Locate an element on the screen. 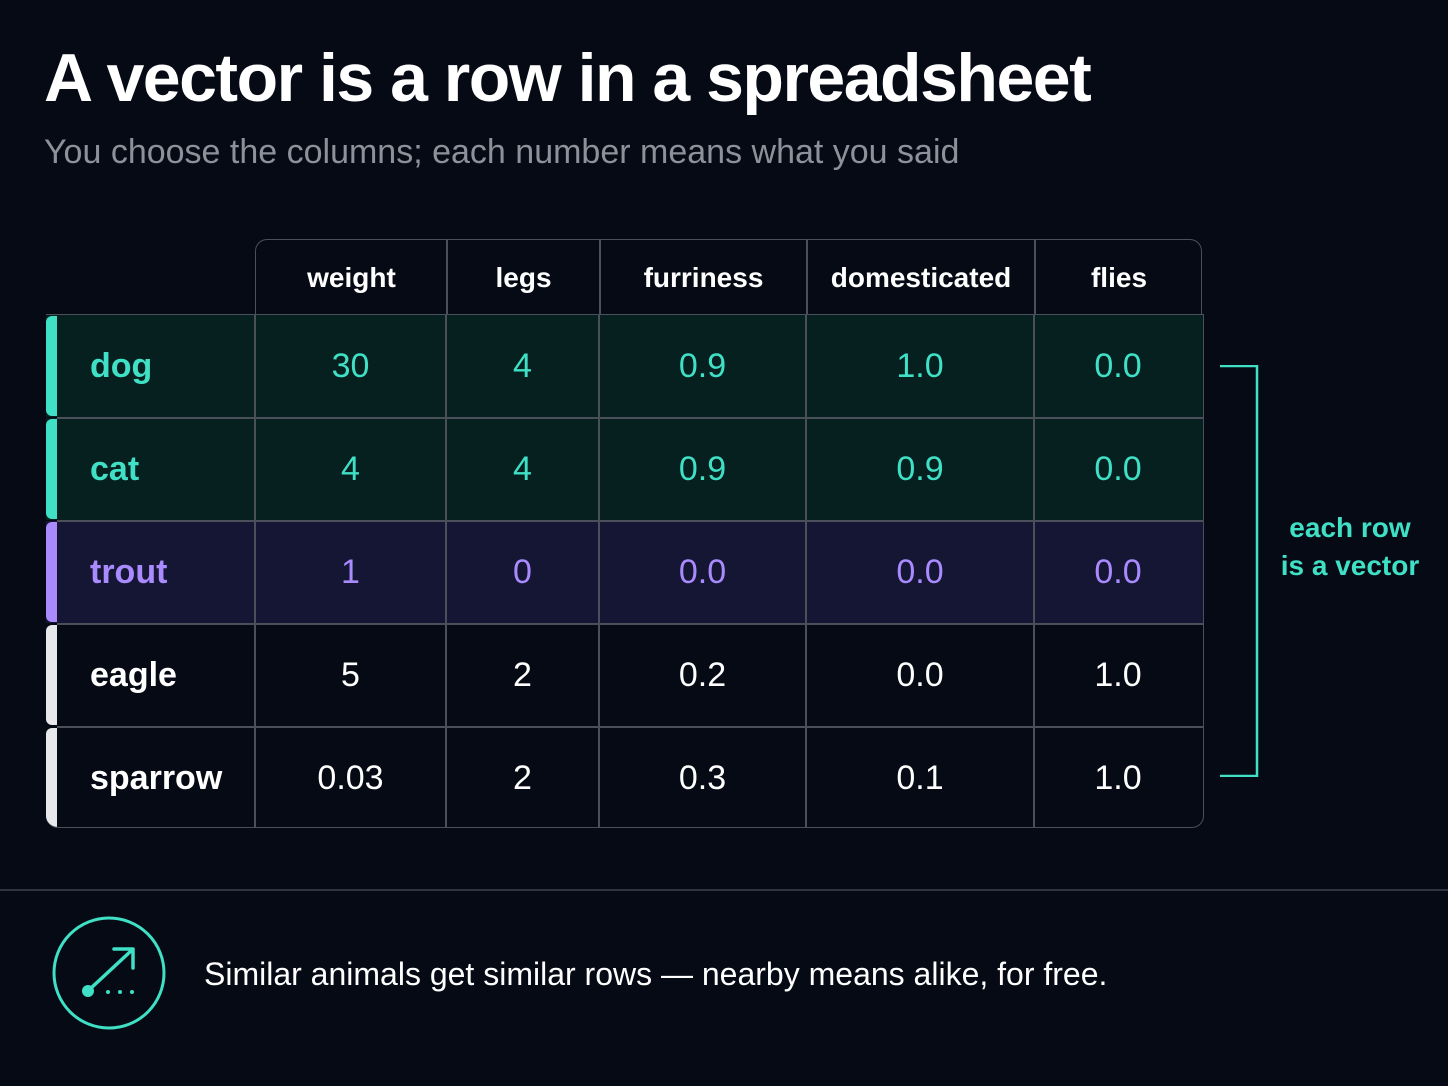  table-row-trout: trout 1 0 0.0 0.0 0.0 is located at coordinates (624, 572).